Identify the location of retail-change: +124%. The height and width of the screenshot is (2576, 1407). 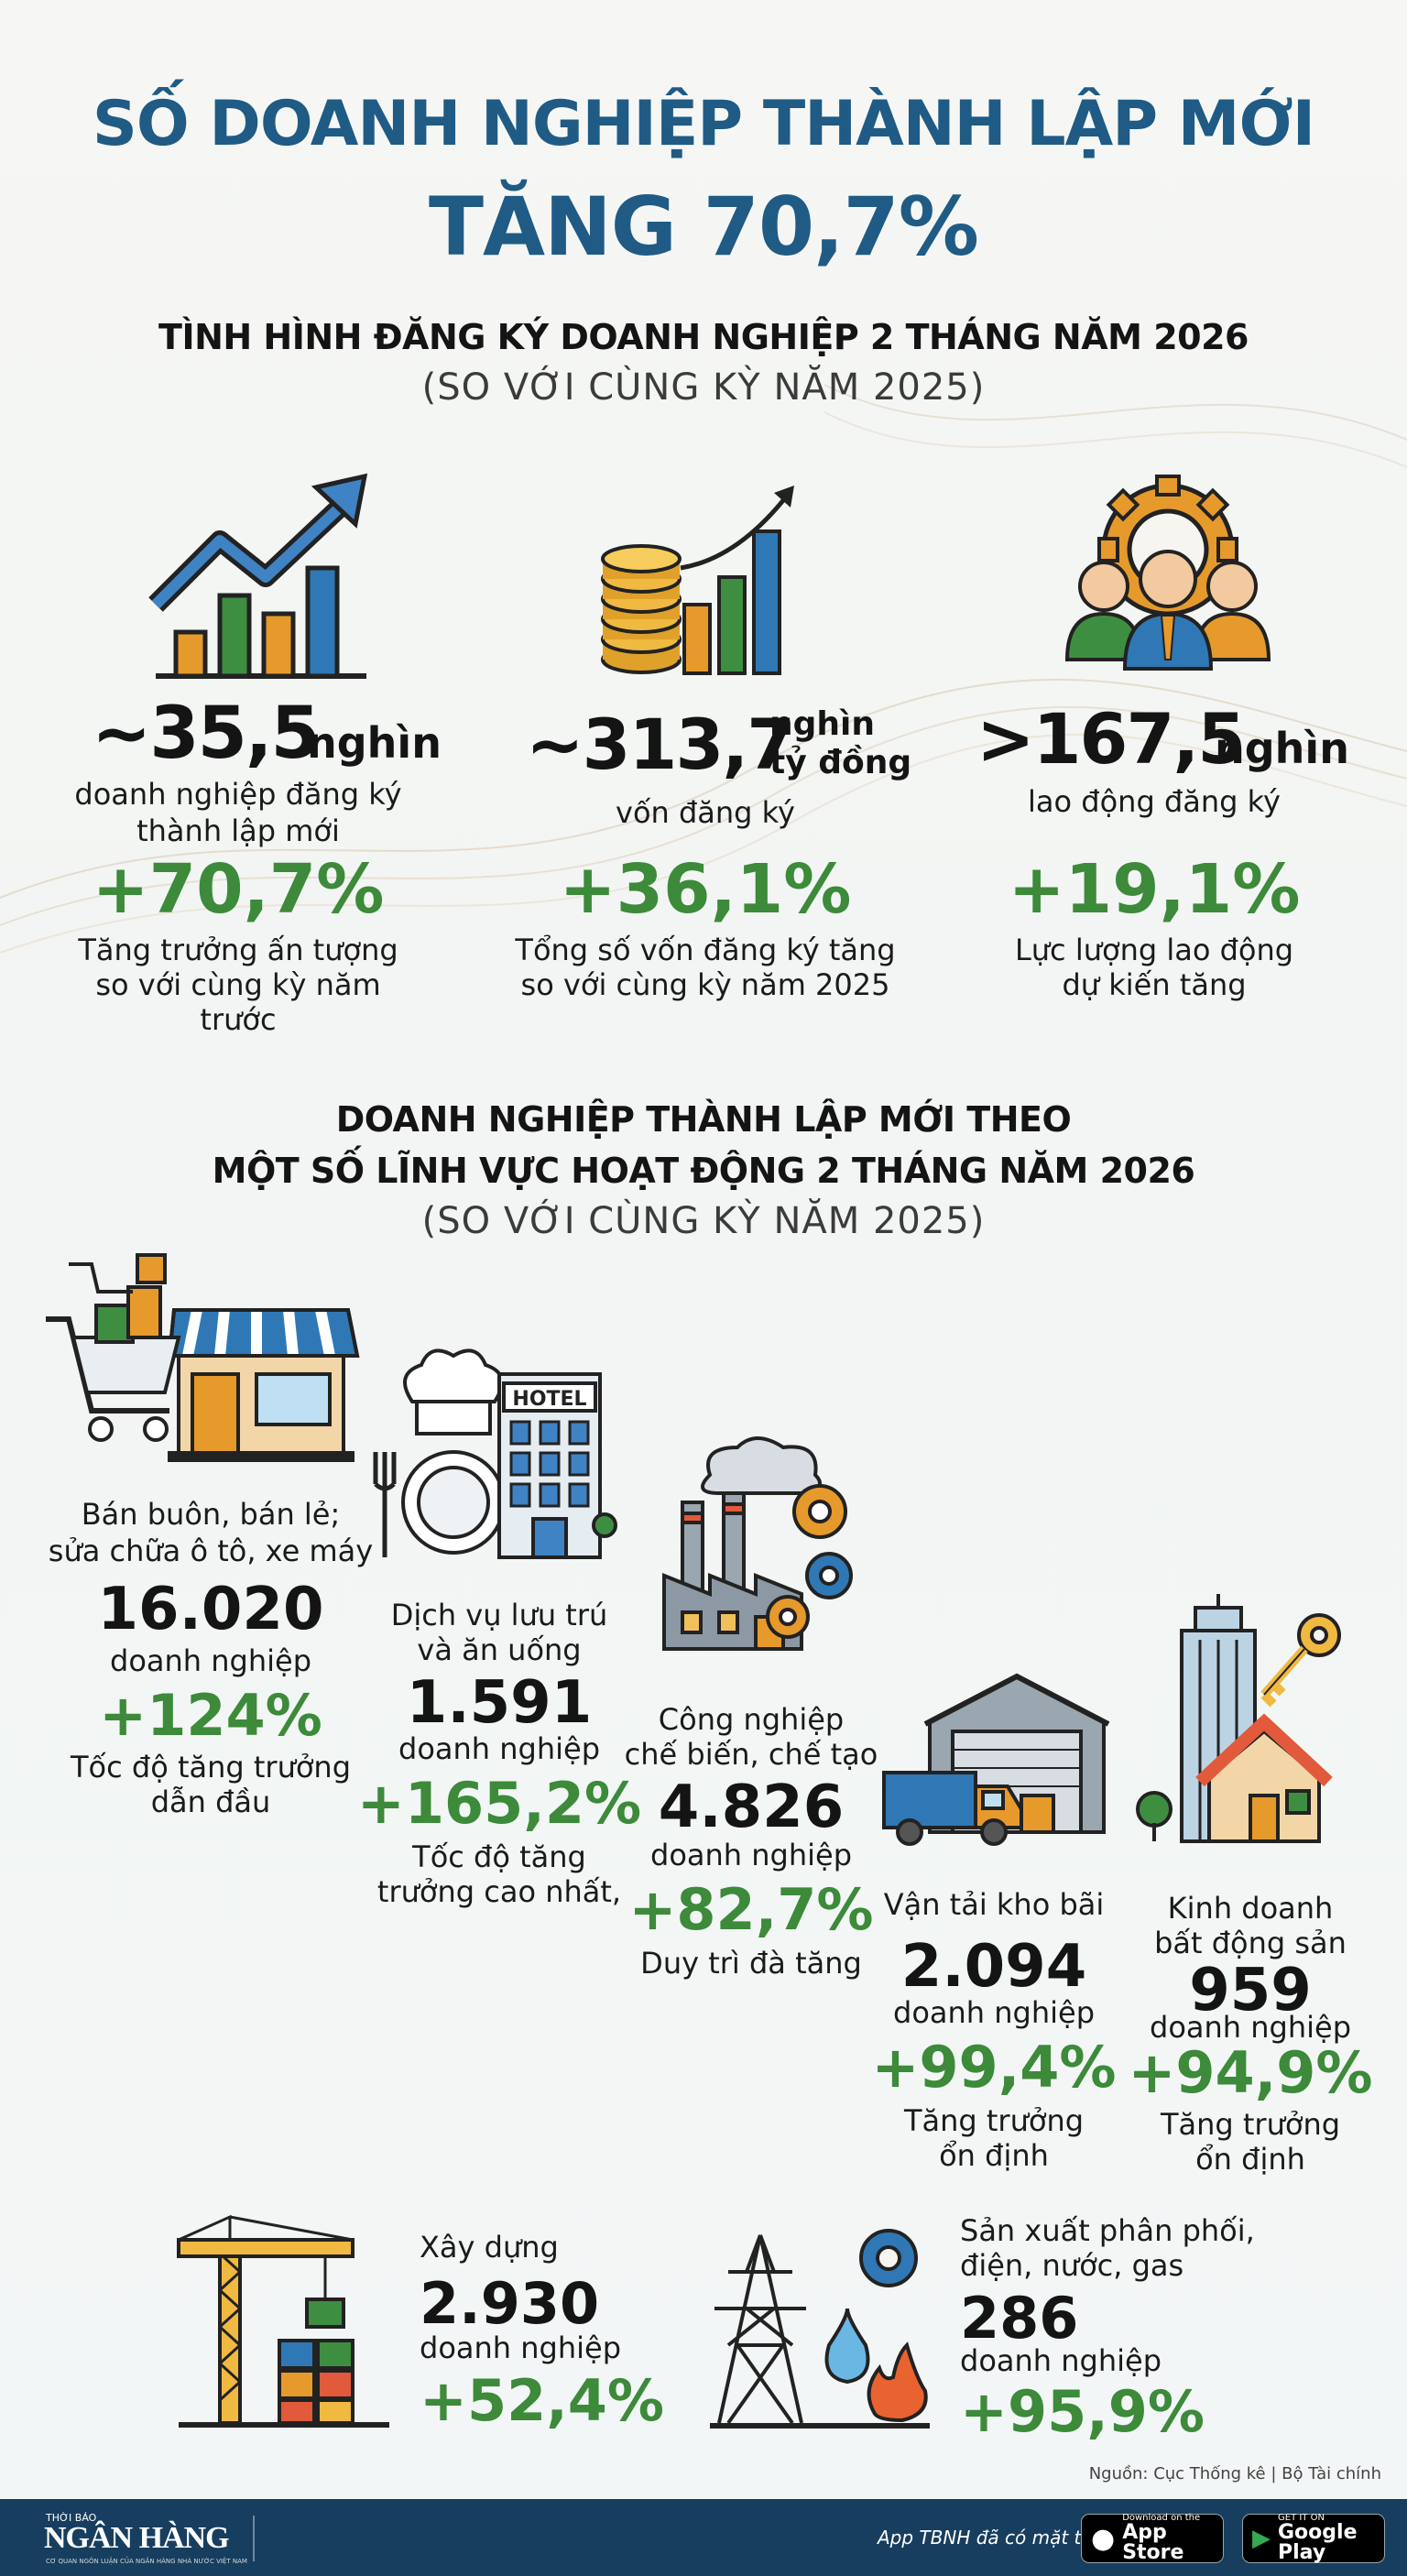
(210, 1716).